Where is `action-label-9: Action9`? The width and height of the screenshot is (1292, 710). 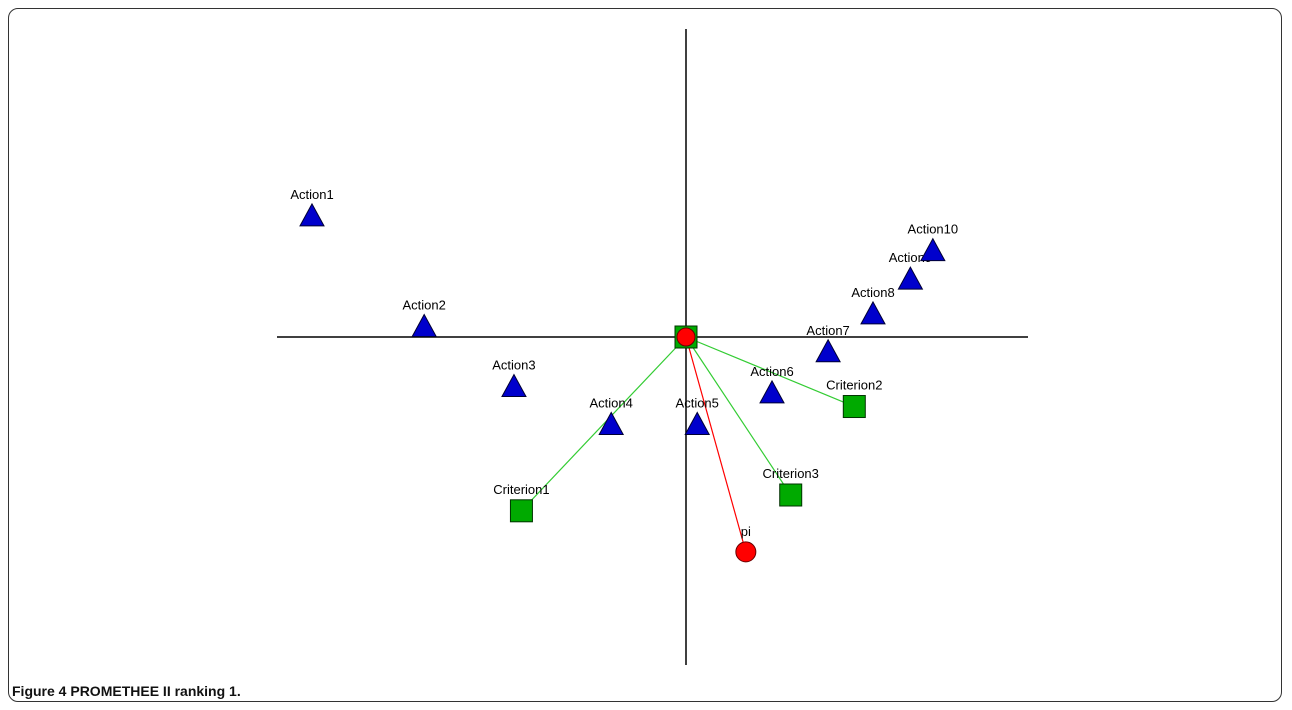
action-label-9: Action9 is located at coordinates (910, 257).